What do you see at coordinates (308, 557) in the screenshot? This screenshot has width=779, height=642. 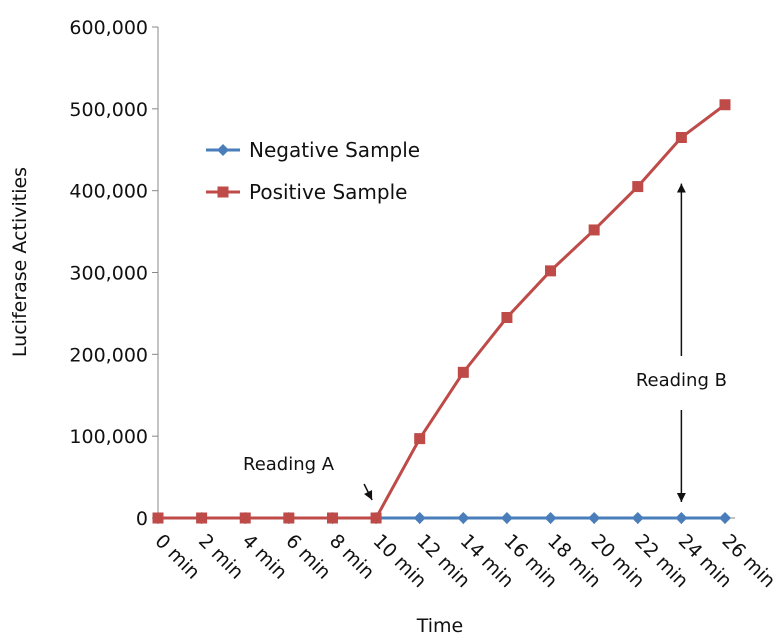 I see `x-tick-label: 6 min` at bounding box center [308, 557].